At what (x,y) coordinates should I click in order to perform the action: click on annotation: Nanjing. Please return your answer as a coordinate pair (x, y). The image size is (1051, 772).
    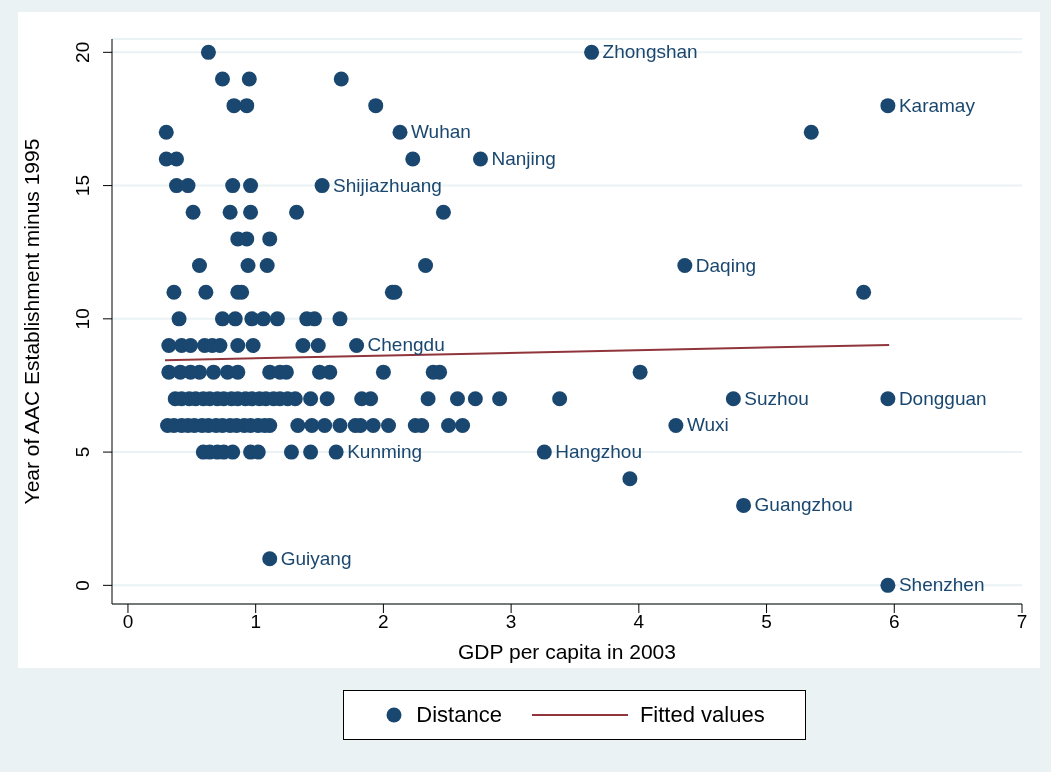
    Looking at the image, I should click on (523, 158).